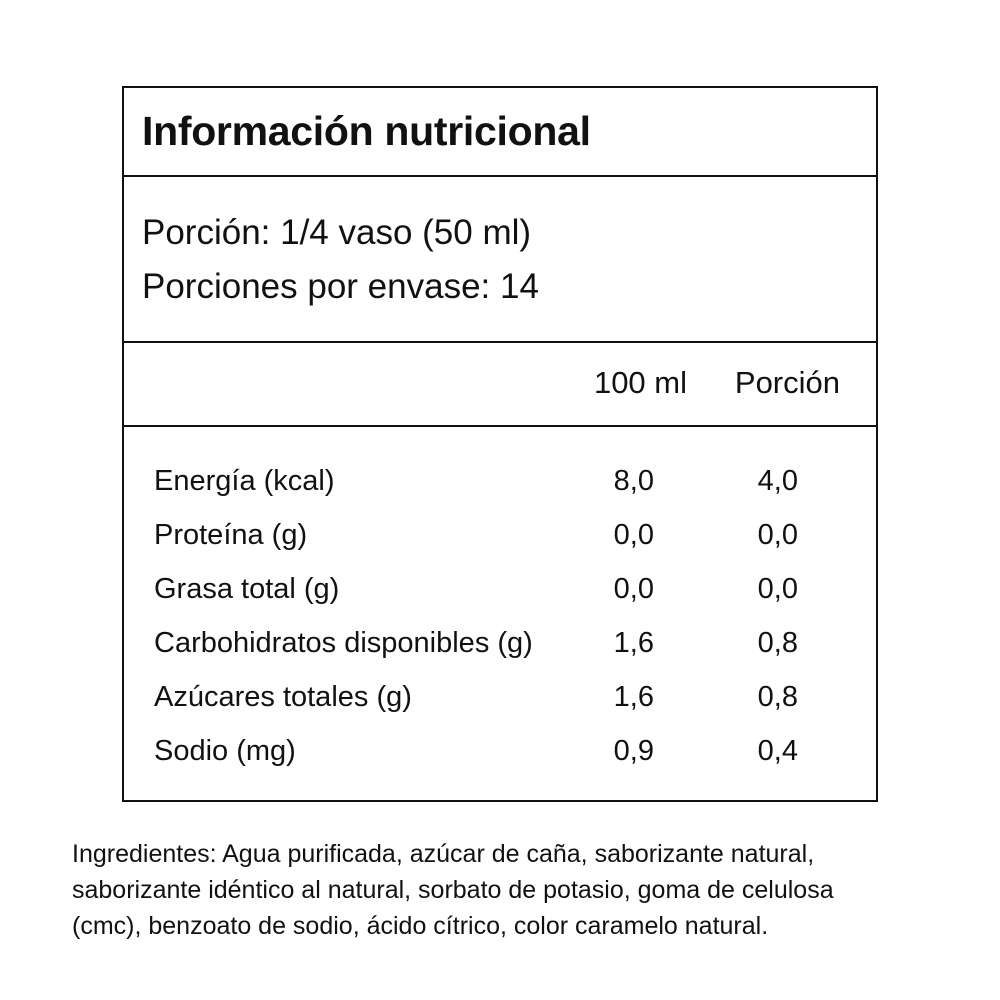 The height and width of the screenshot is (1000, 1000). I want to click on servings-per-container: Porciones por envase: 14, so click(340, 286).